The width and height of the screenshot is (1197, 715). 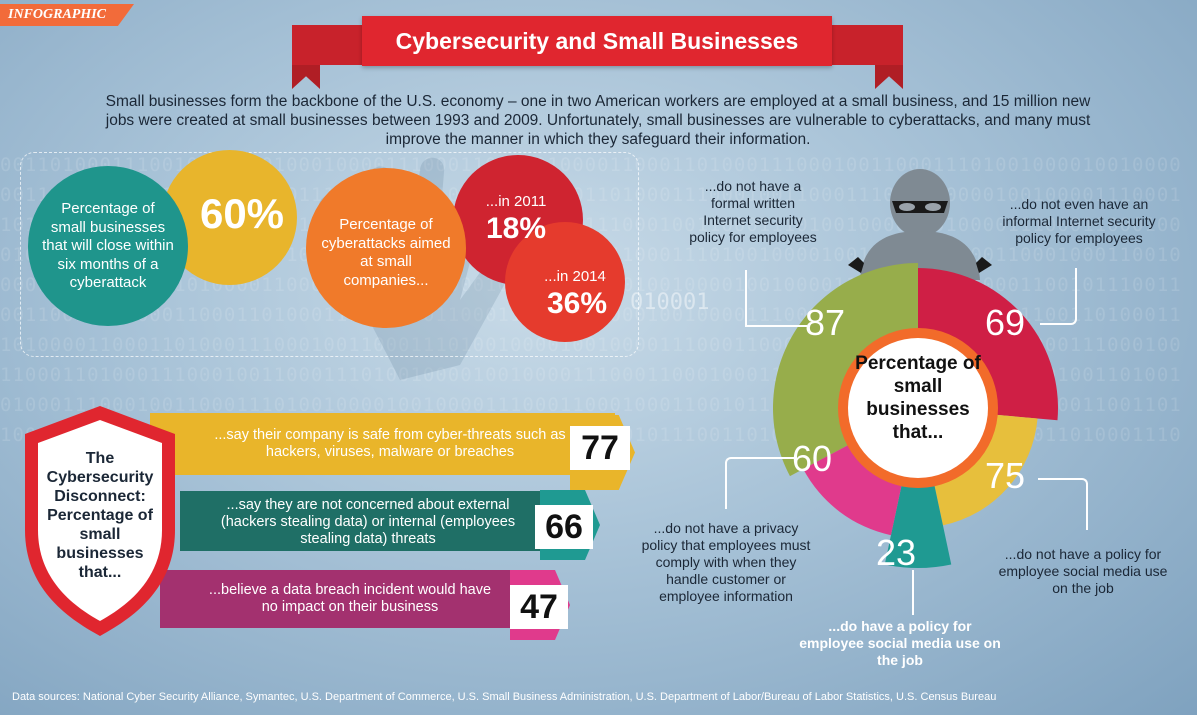 I want to click on page-title: Cybersecurity and Small Businesses, so click(x=597, y=41).